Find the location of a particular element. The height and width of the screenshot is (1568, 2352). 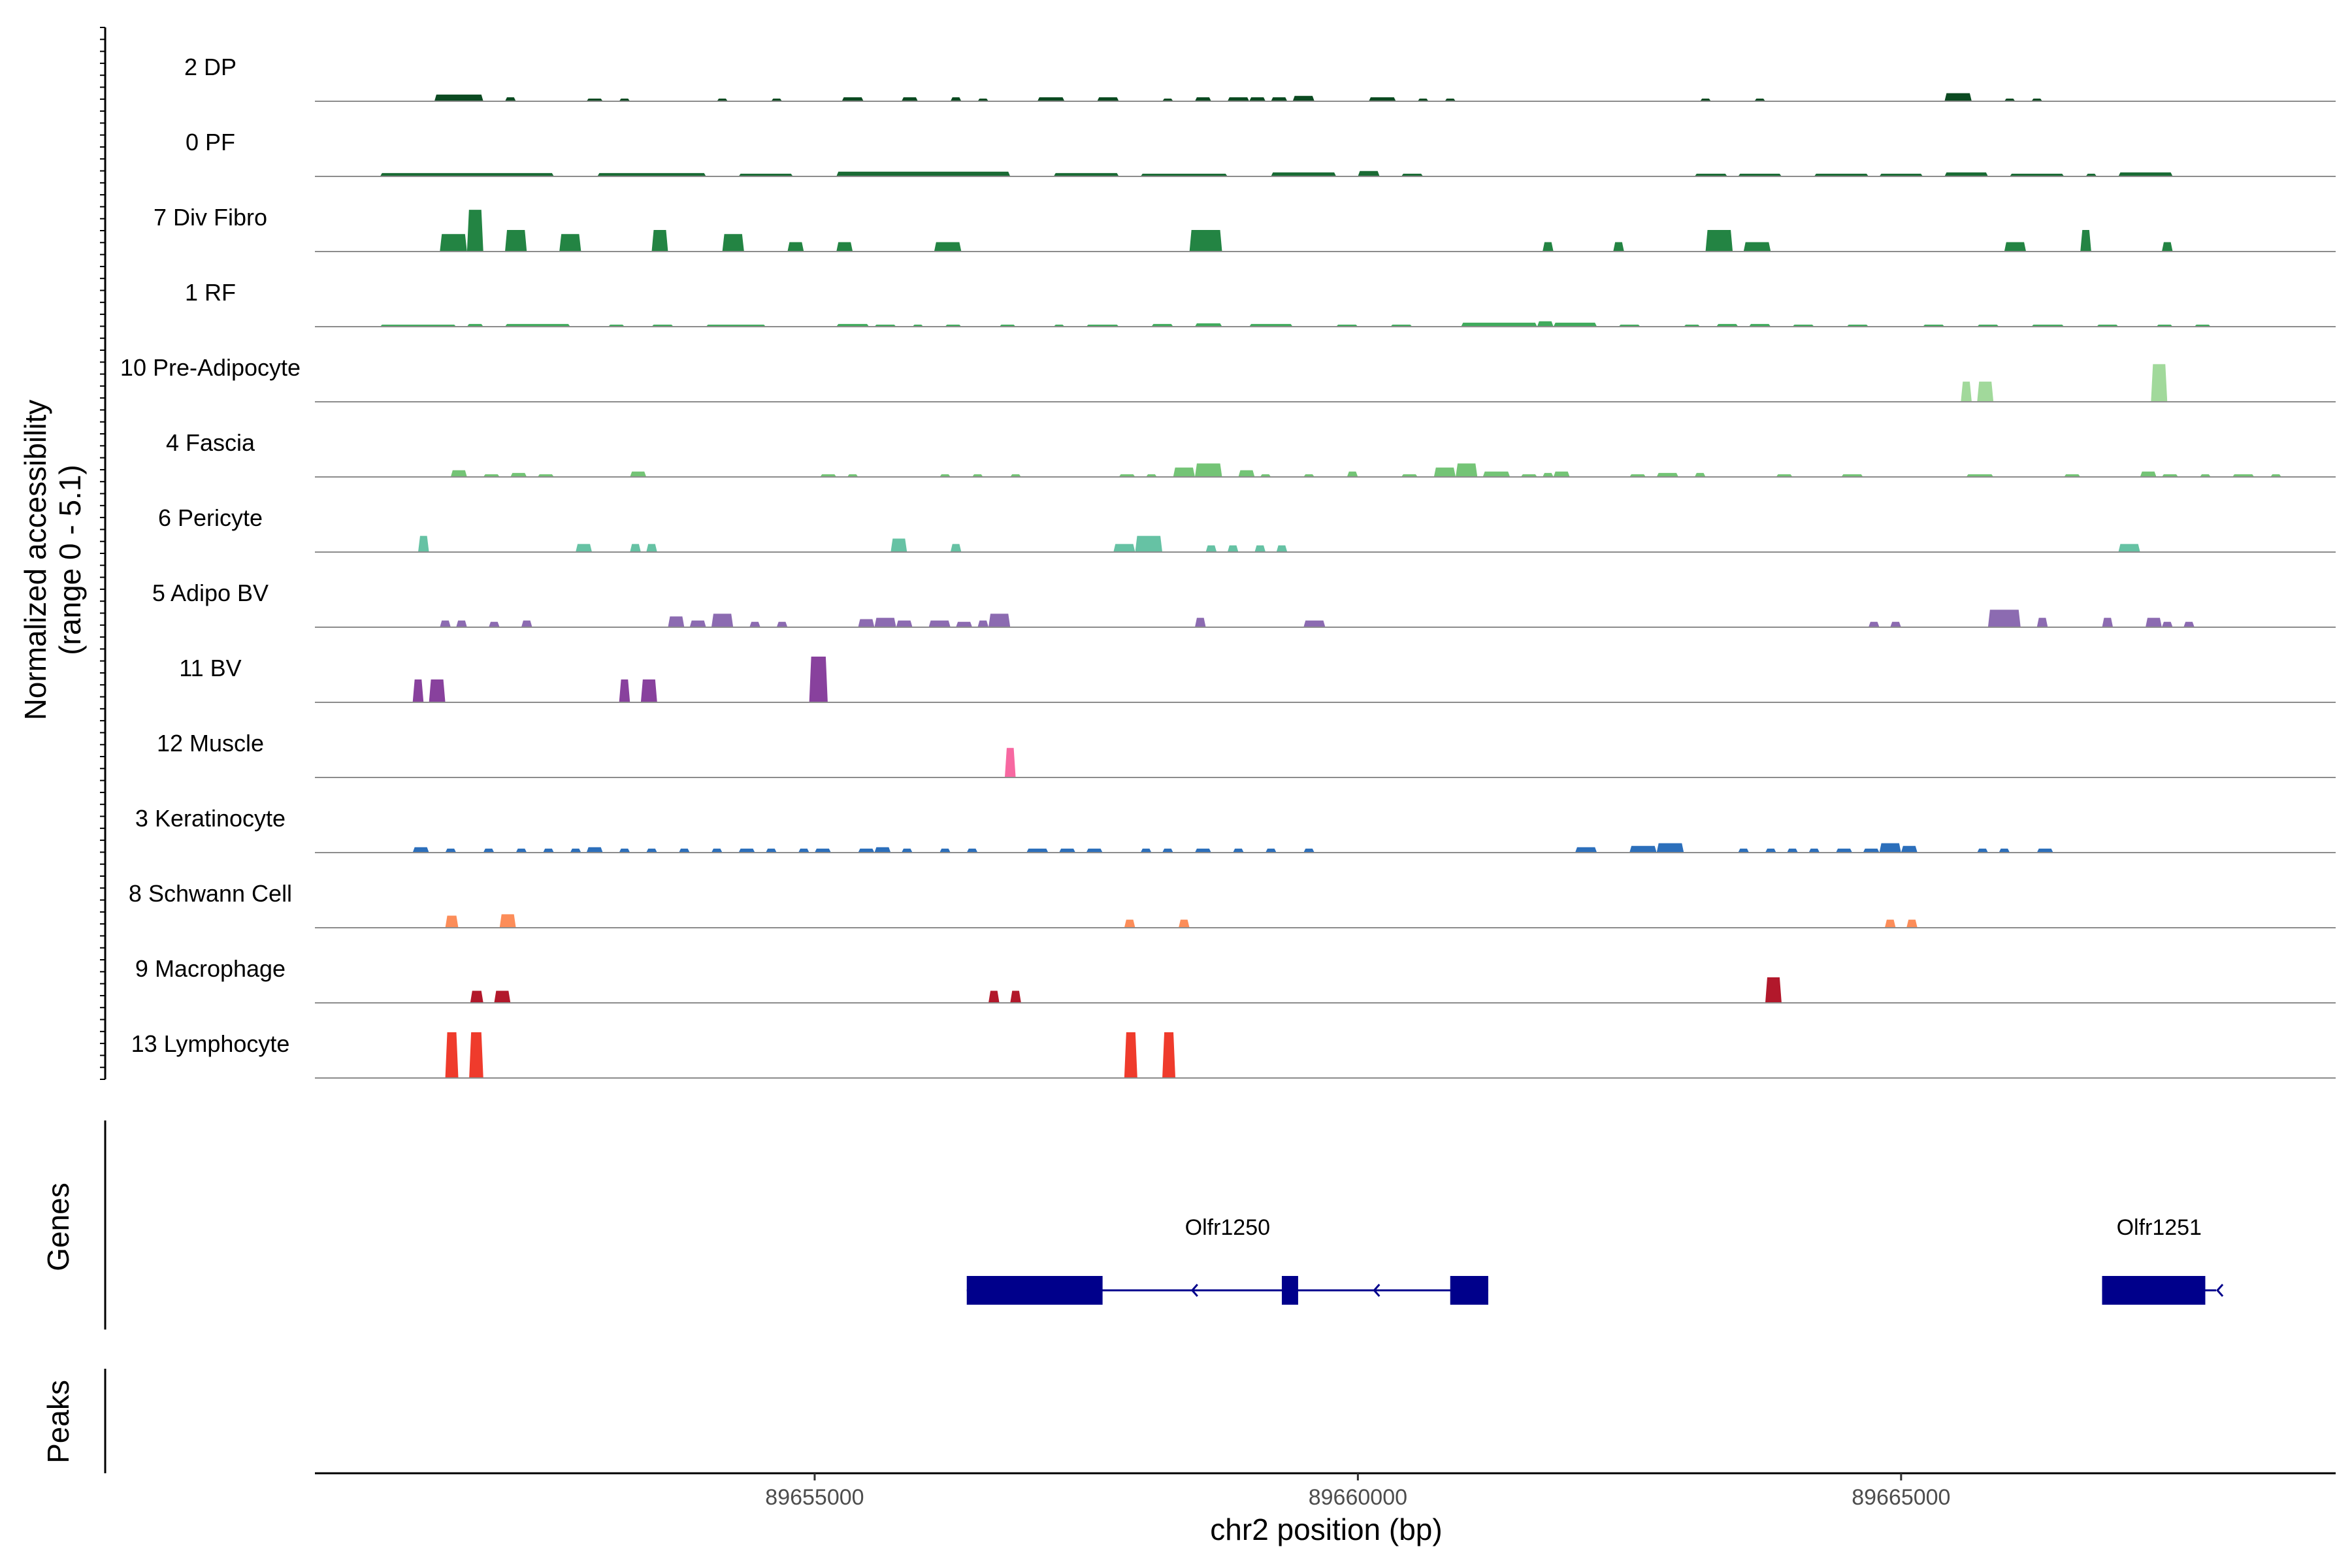

x-axis: 89655000 89660000 89665000 is located at coordinates (1325, 1491).